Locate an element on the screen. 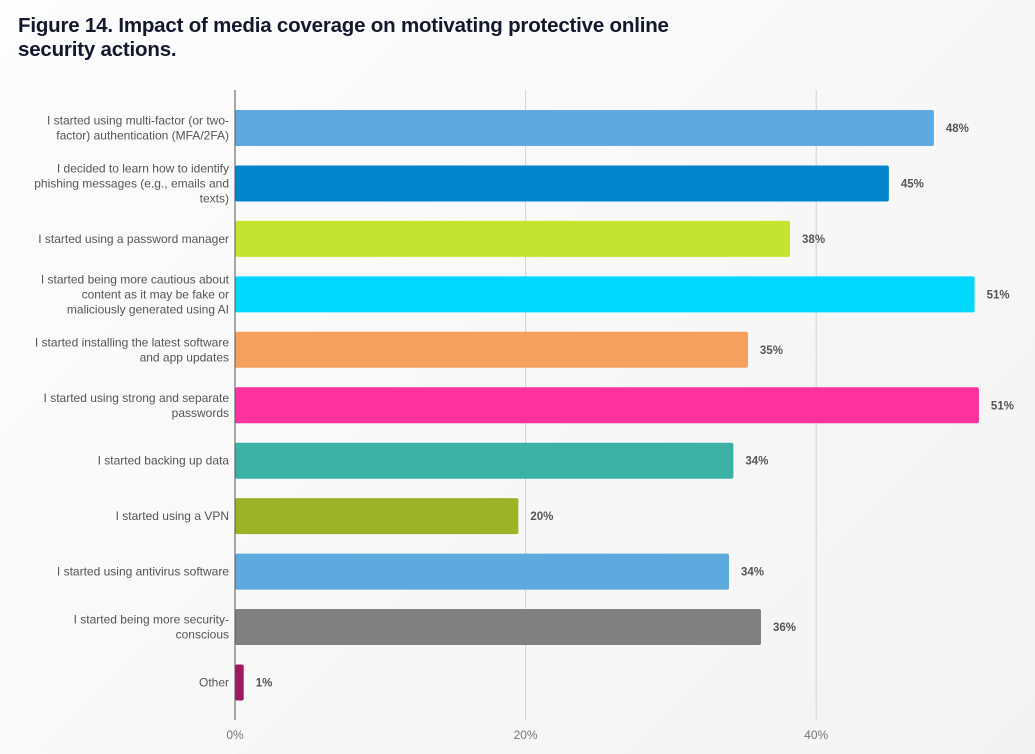 The image size is (1035, 754). category-label: I started using a VPN is located at coordinates (172, 516).